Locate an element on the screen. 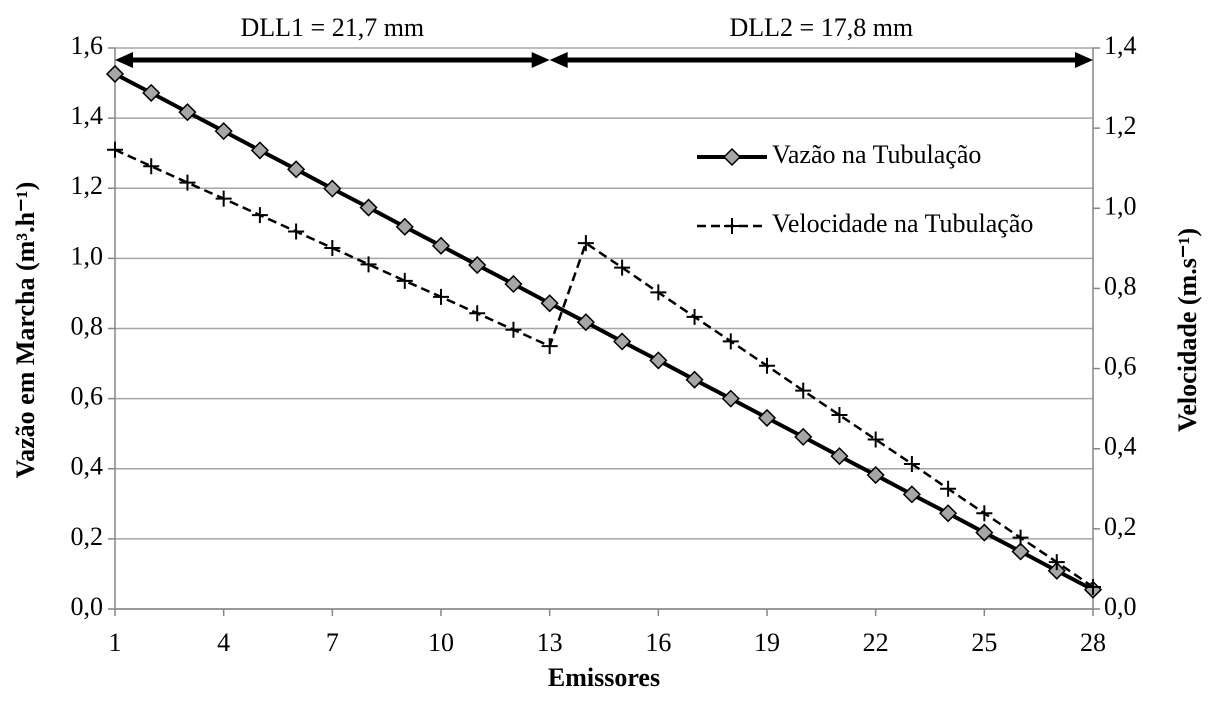 The height and width of the screenshot is (702, 1210). y-tick-label: 1,4 is located at coordinates (87, 115).